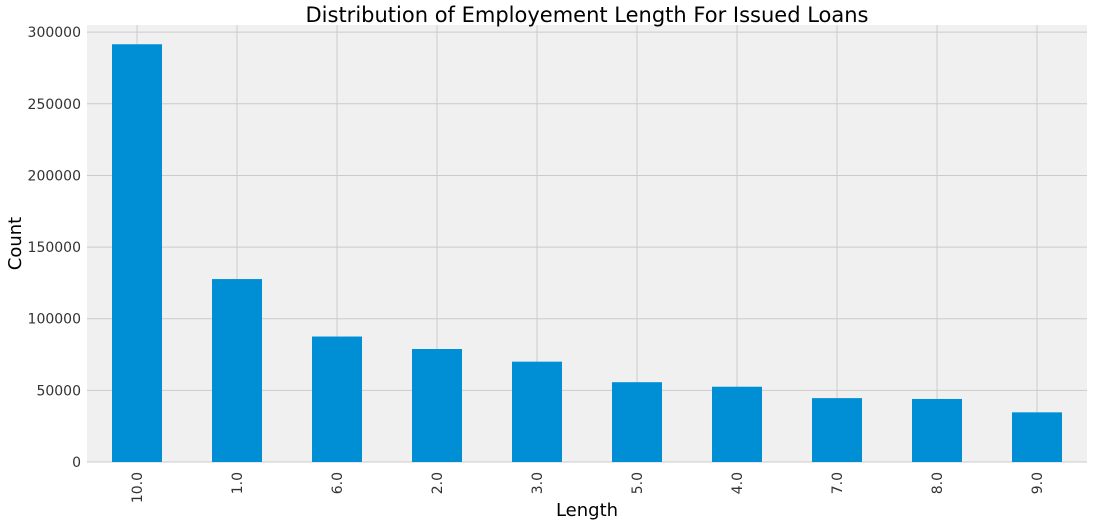 The image size is (1094, 526). Describe the element at coordinates (838, 483) in the screenshot. I see `x-tick-label: 7.0` at that location.